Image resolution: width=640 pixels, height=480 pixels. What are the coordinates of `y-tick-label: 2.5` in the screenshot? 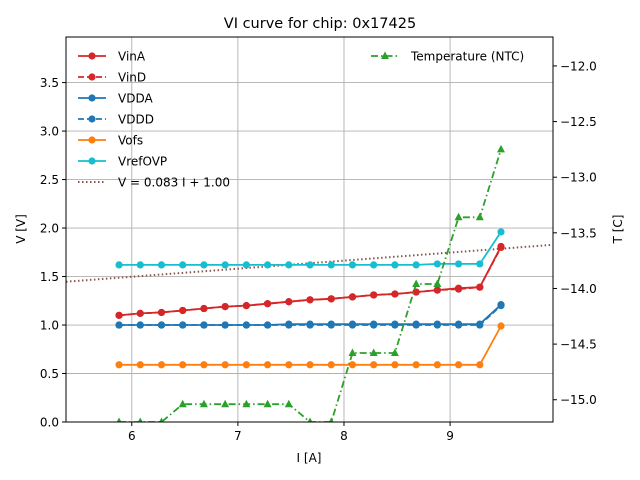 It's located at (49, 180).